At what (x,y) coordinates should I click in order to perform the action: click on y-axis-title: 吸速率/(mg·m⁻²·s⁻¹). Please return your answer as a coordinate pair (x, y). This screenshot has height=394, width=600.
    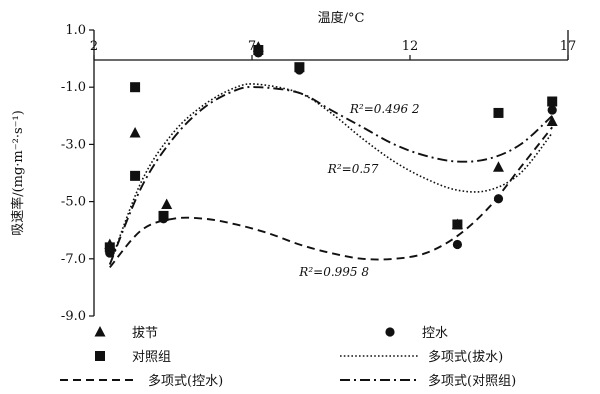
    Looking at the image, I should click on (18, 173).